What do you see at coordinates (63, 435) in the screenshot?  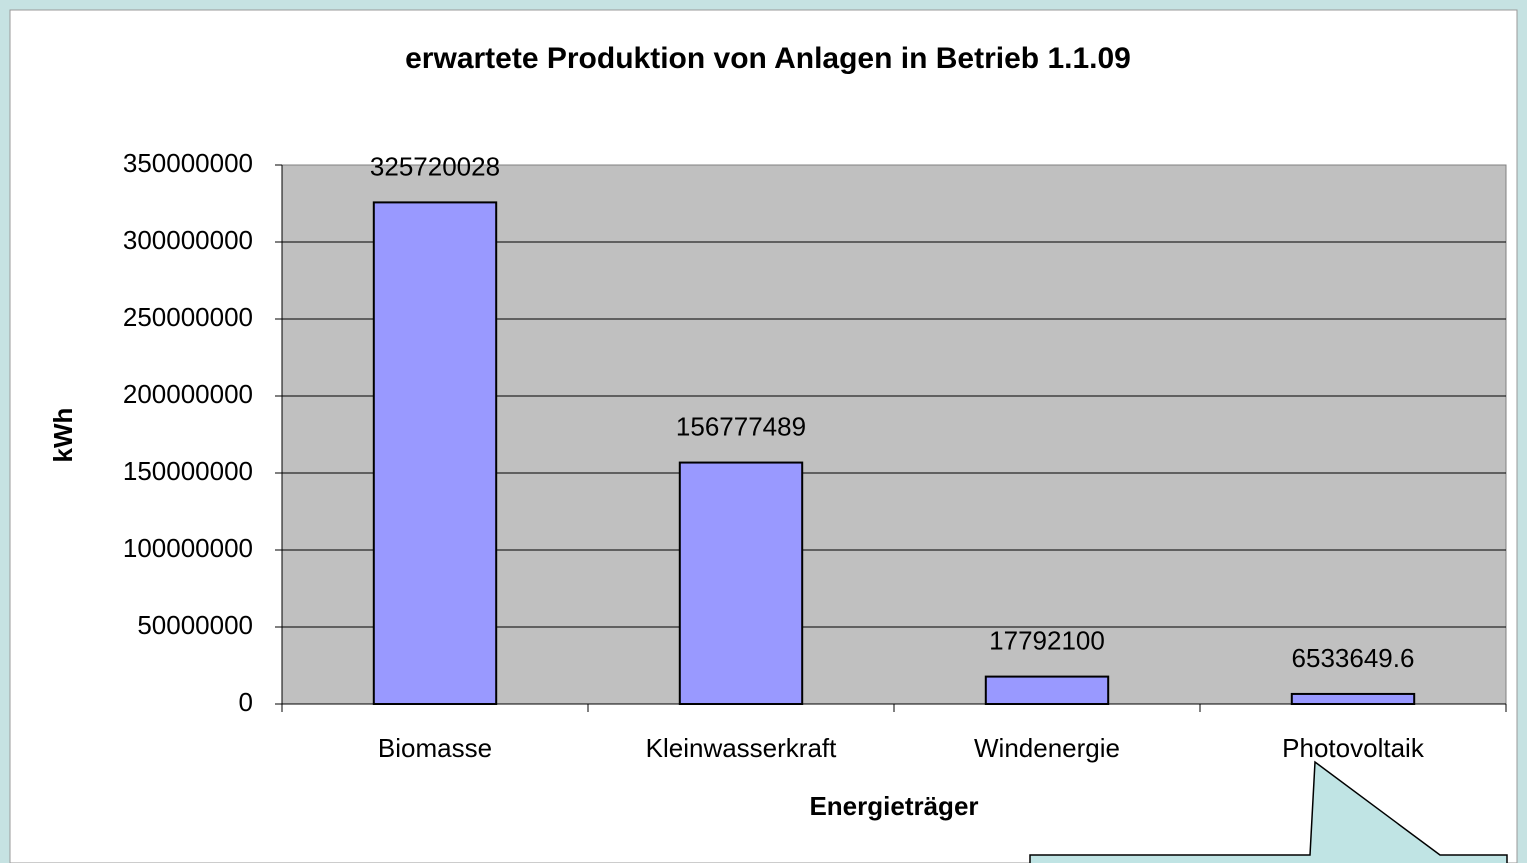 I see `y-axis-title: kWh` at bounding box center [63, 435].